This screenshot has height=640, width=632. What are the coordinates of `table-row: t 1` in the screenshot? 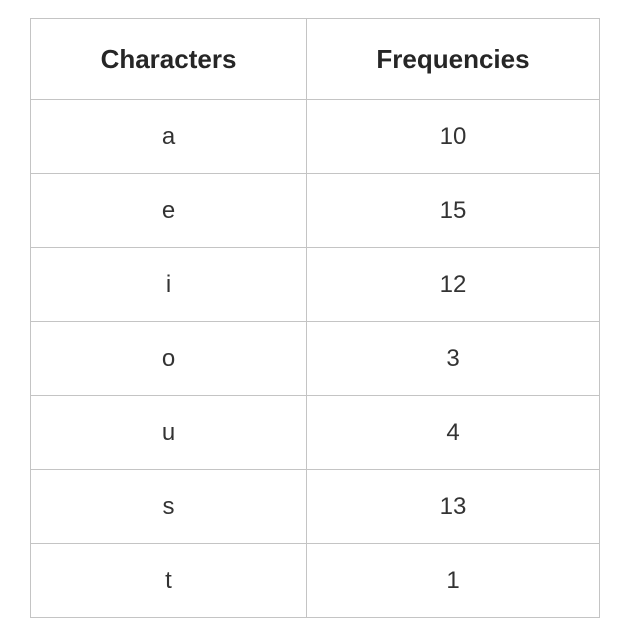 It's located at (315, 580).